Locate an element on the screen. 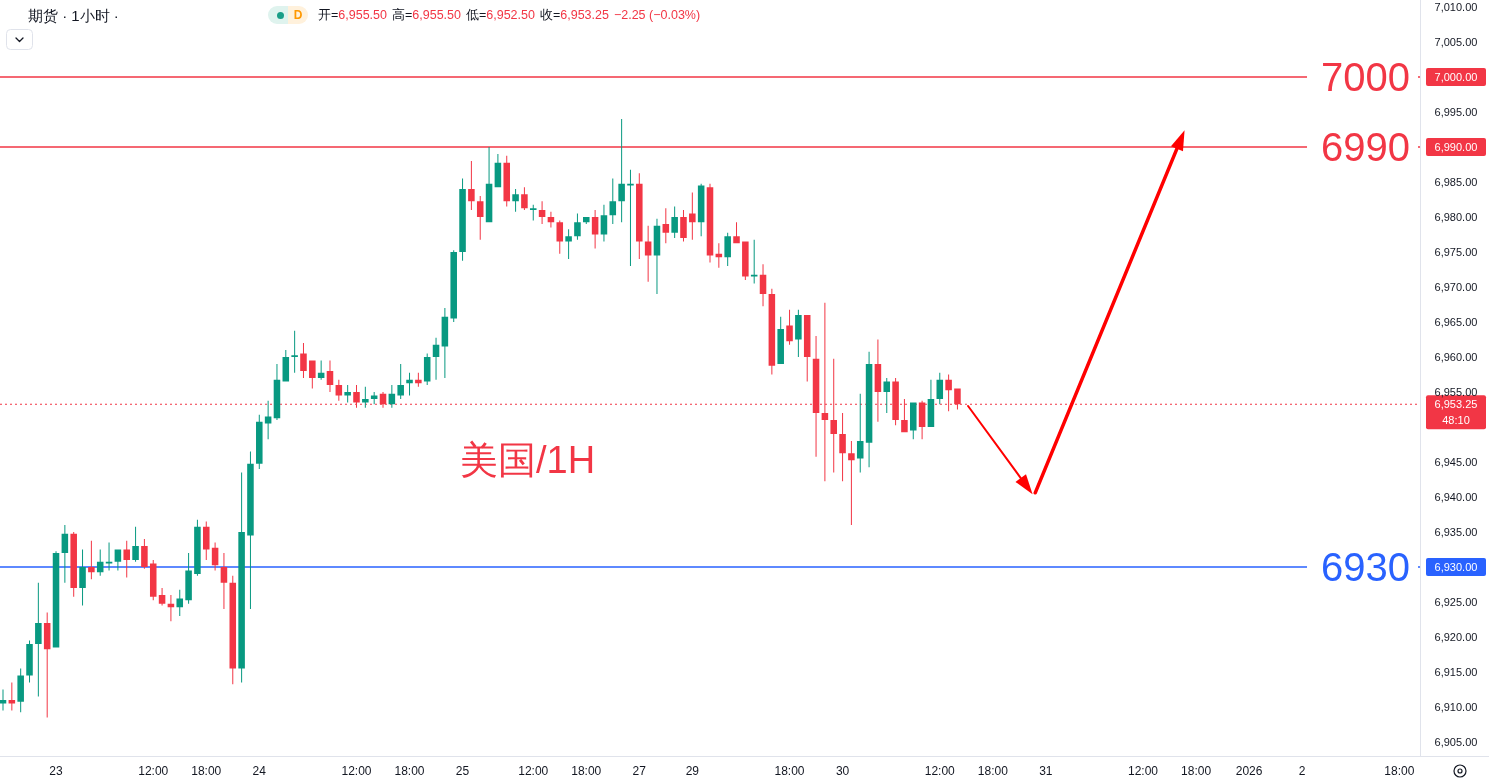  x-tick-label: 27 is located at coordinates (639, 771).